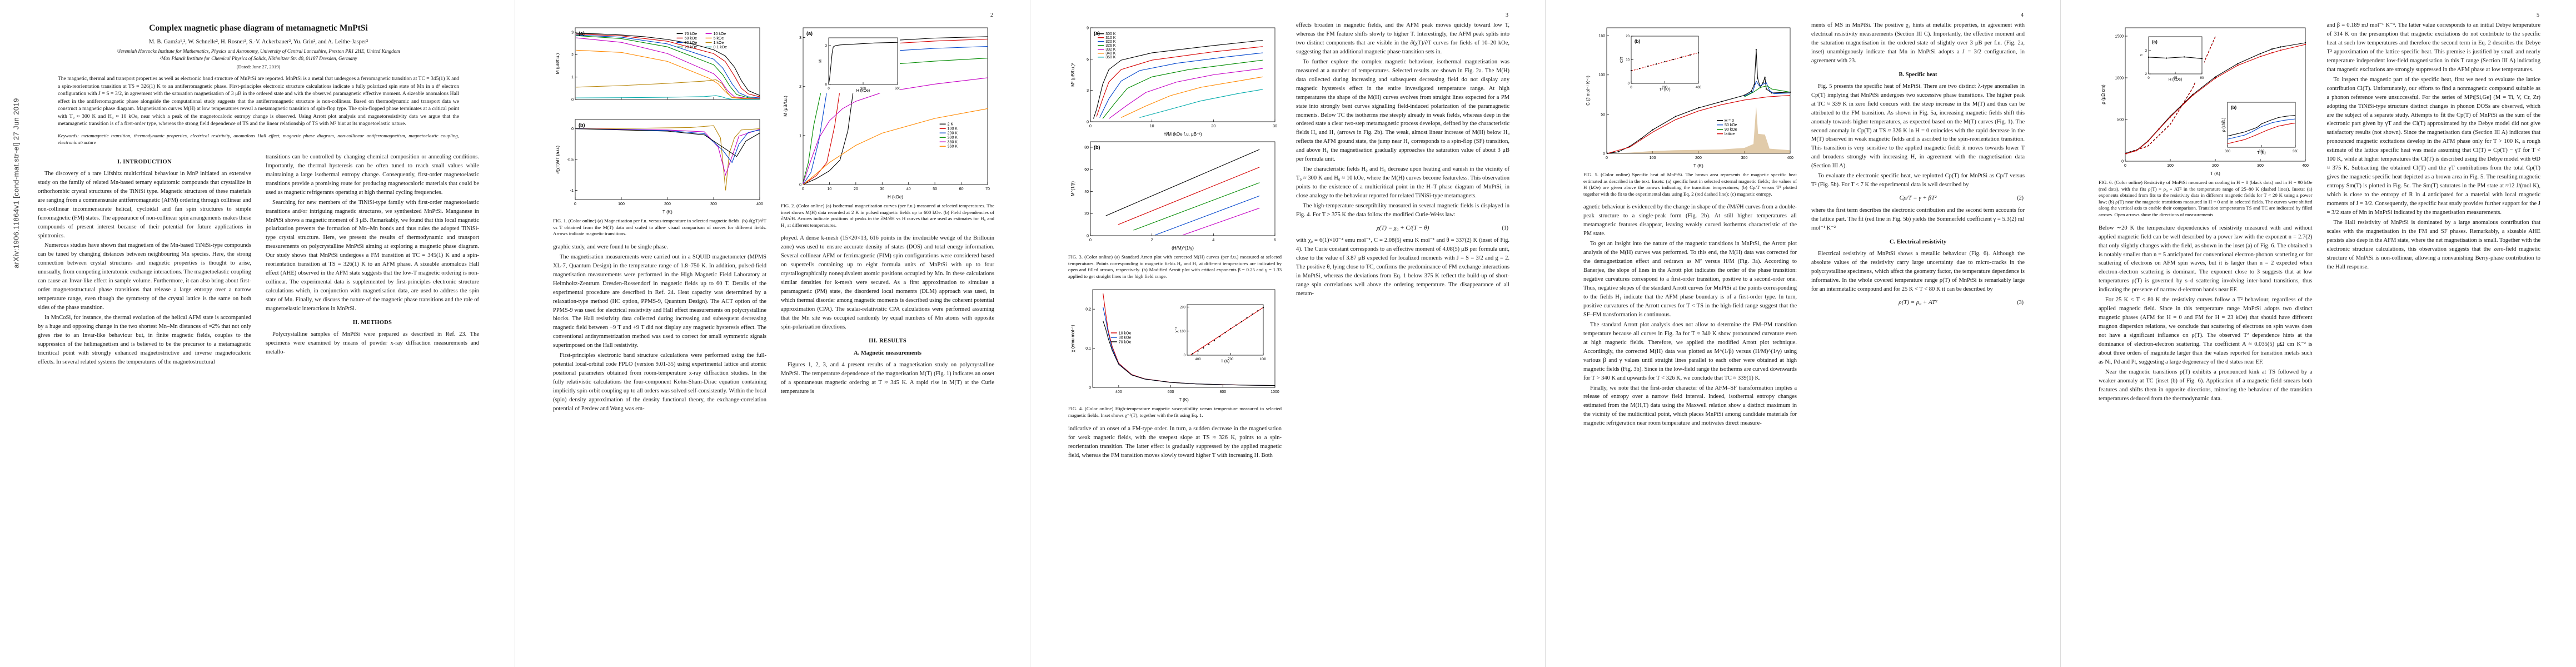 This screenshot has height=667, width=2576. What do you see at coordinates (991, 15) in the screenshot?
I see `page-number: 2` at bounding box center [991, 15].